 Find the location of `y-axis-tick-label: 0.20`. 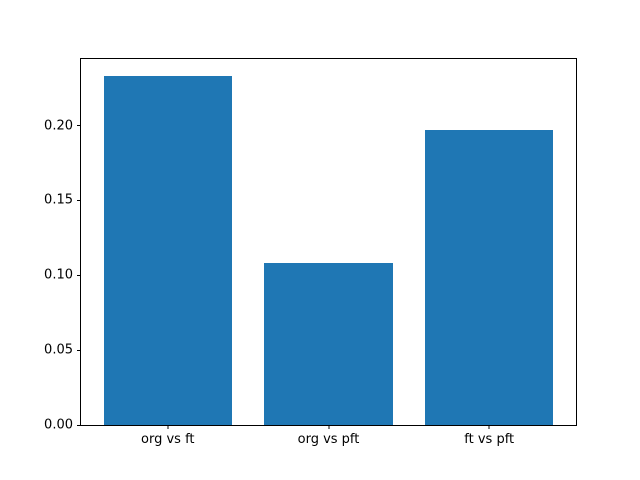

y-axis-tick-label: 0.20 is located at coordinates (58, 126).